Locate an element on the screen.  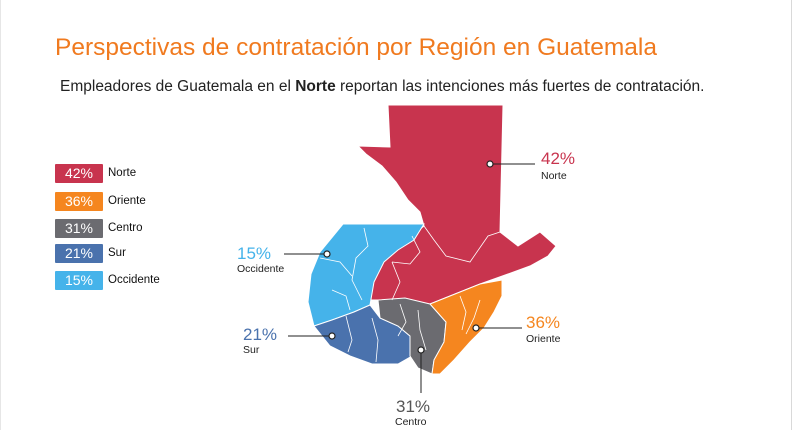
legend-chip-occidente: 15% is located at coordinates (79, 280).